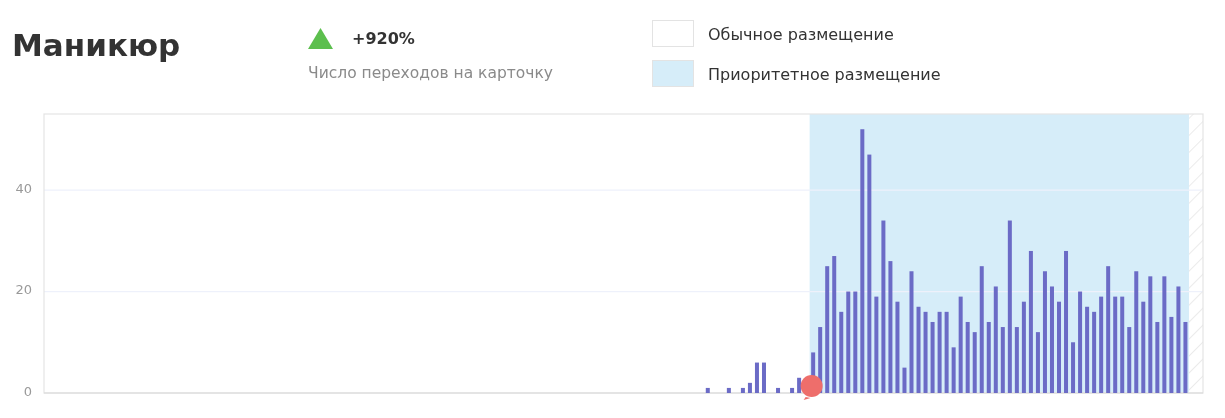 Image resolution: width=1225 pixels, height=418 pixels. What do you see at coordinates (801, 34) in the screenshot?
I see `text: Обычное размещение` at bounding box center [801, 34].